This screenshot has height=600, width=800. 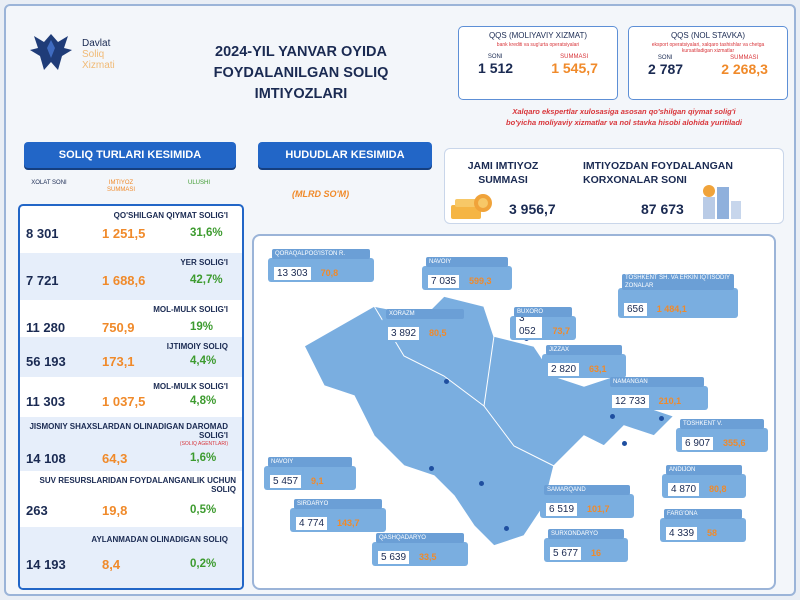 I want to click on region-name: TOSHKENT SH. VA ERKIN IQTISODIY ZONALAR, so click(x=678, y=282).